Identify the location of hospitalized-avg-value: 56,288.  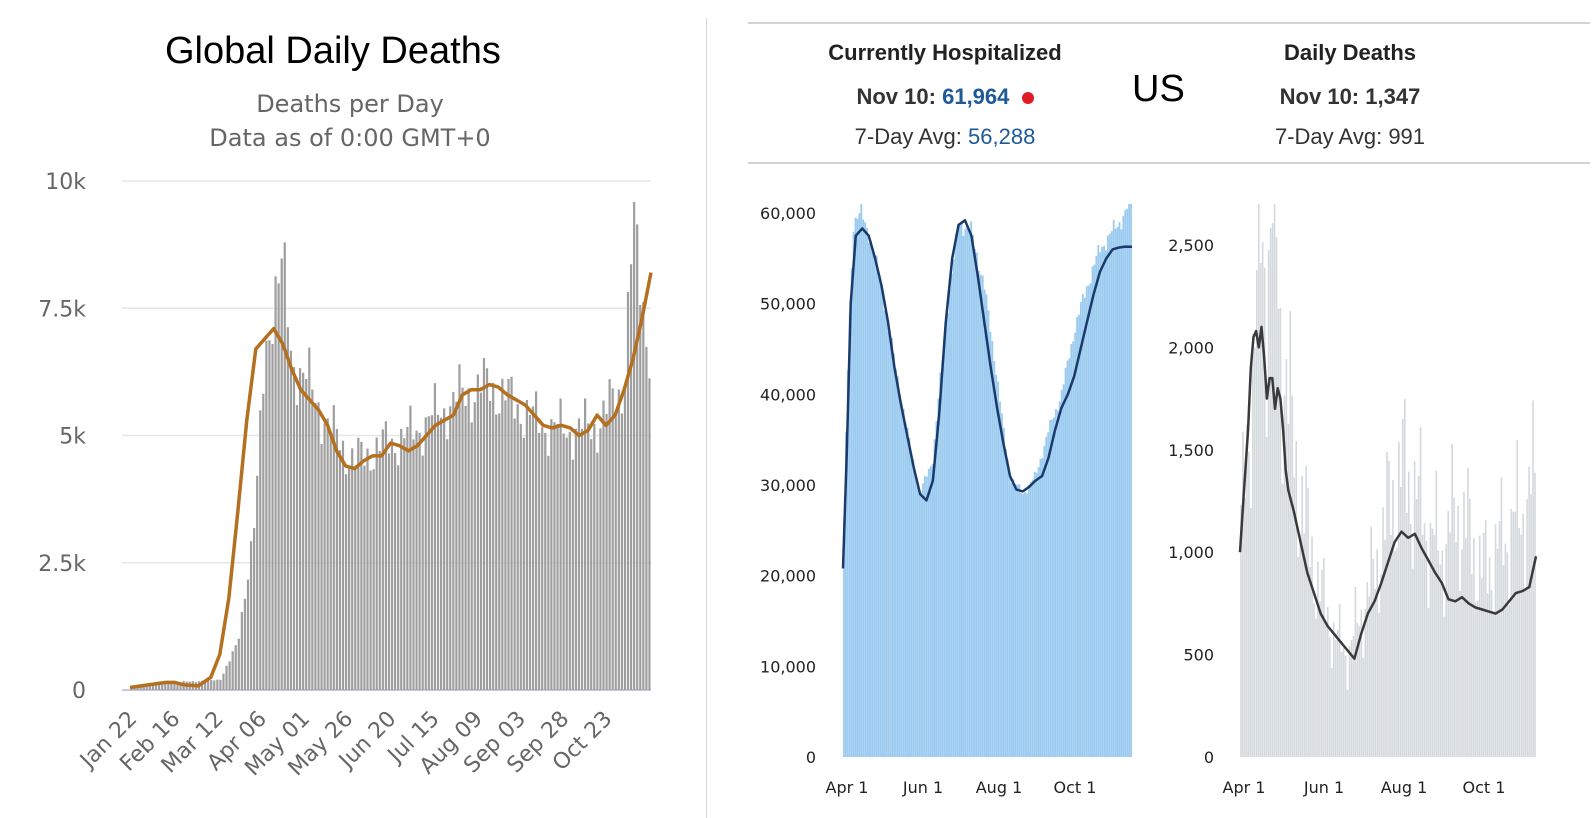
(1002, 136).